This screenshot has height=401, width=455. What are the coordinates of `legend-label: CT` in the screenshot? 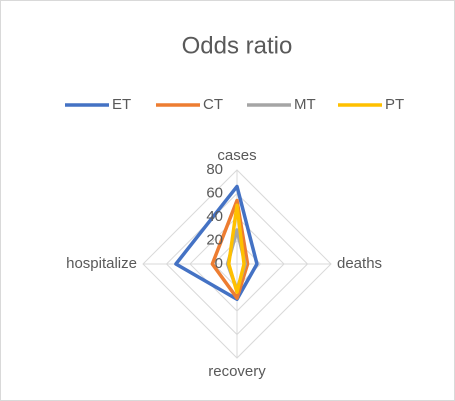 It's located at (213, 104).